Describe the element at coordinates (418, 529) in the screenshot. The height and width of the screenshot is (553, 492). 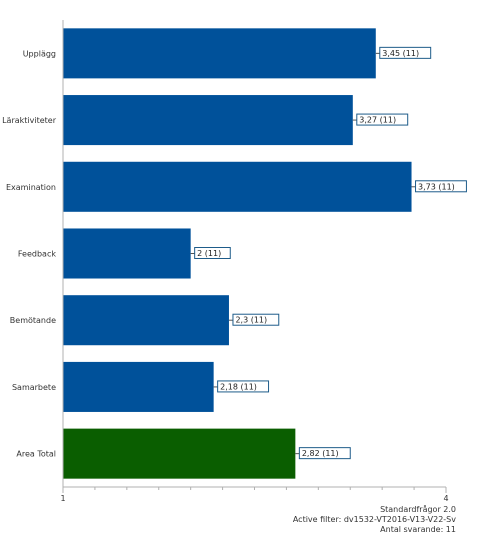
I see `footer-respondent-count: Antal svarande: 11` at that location.